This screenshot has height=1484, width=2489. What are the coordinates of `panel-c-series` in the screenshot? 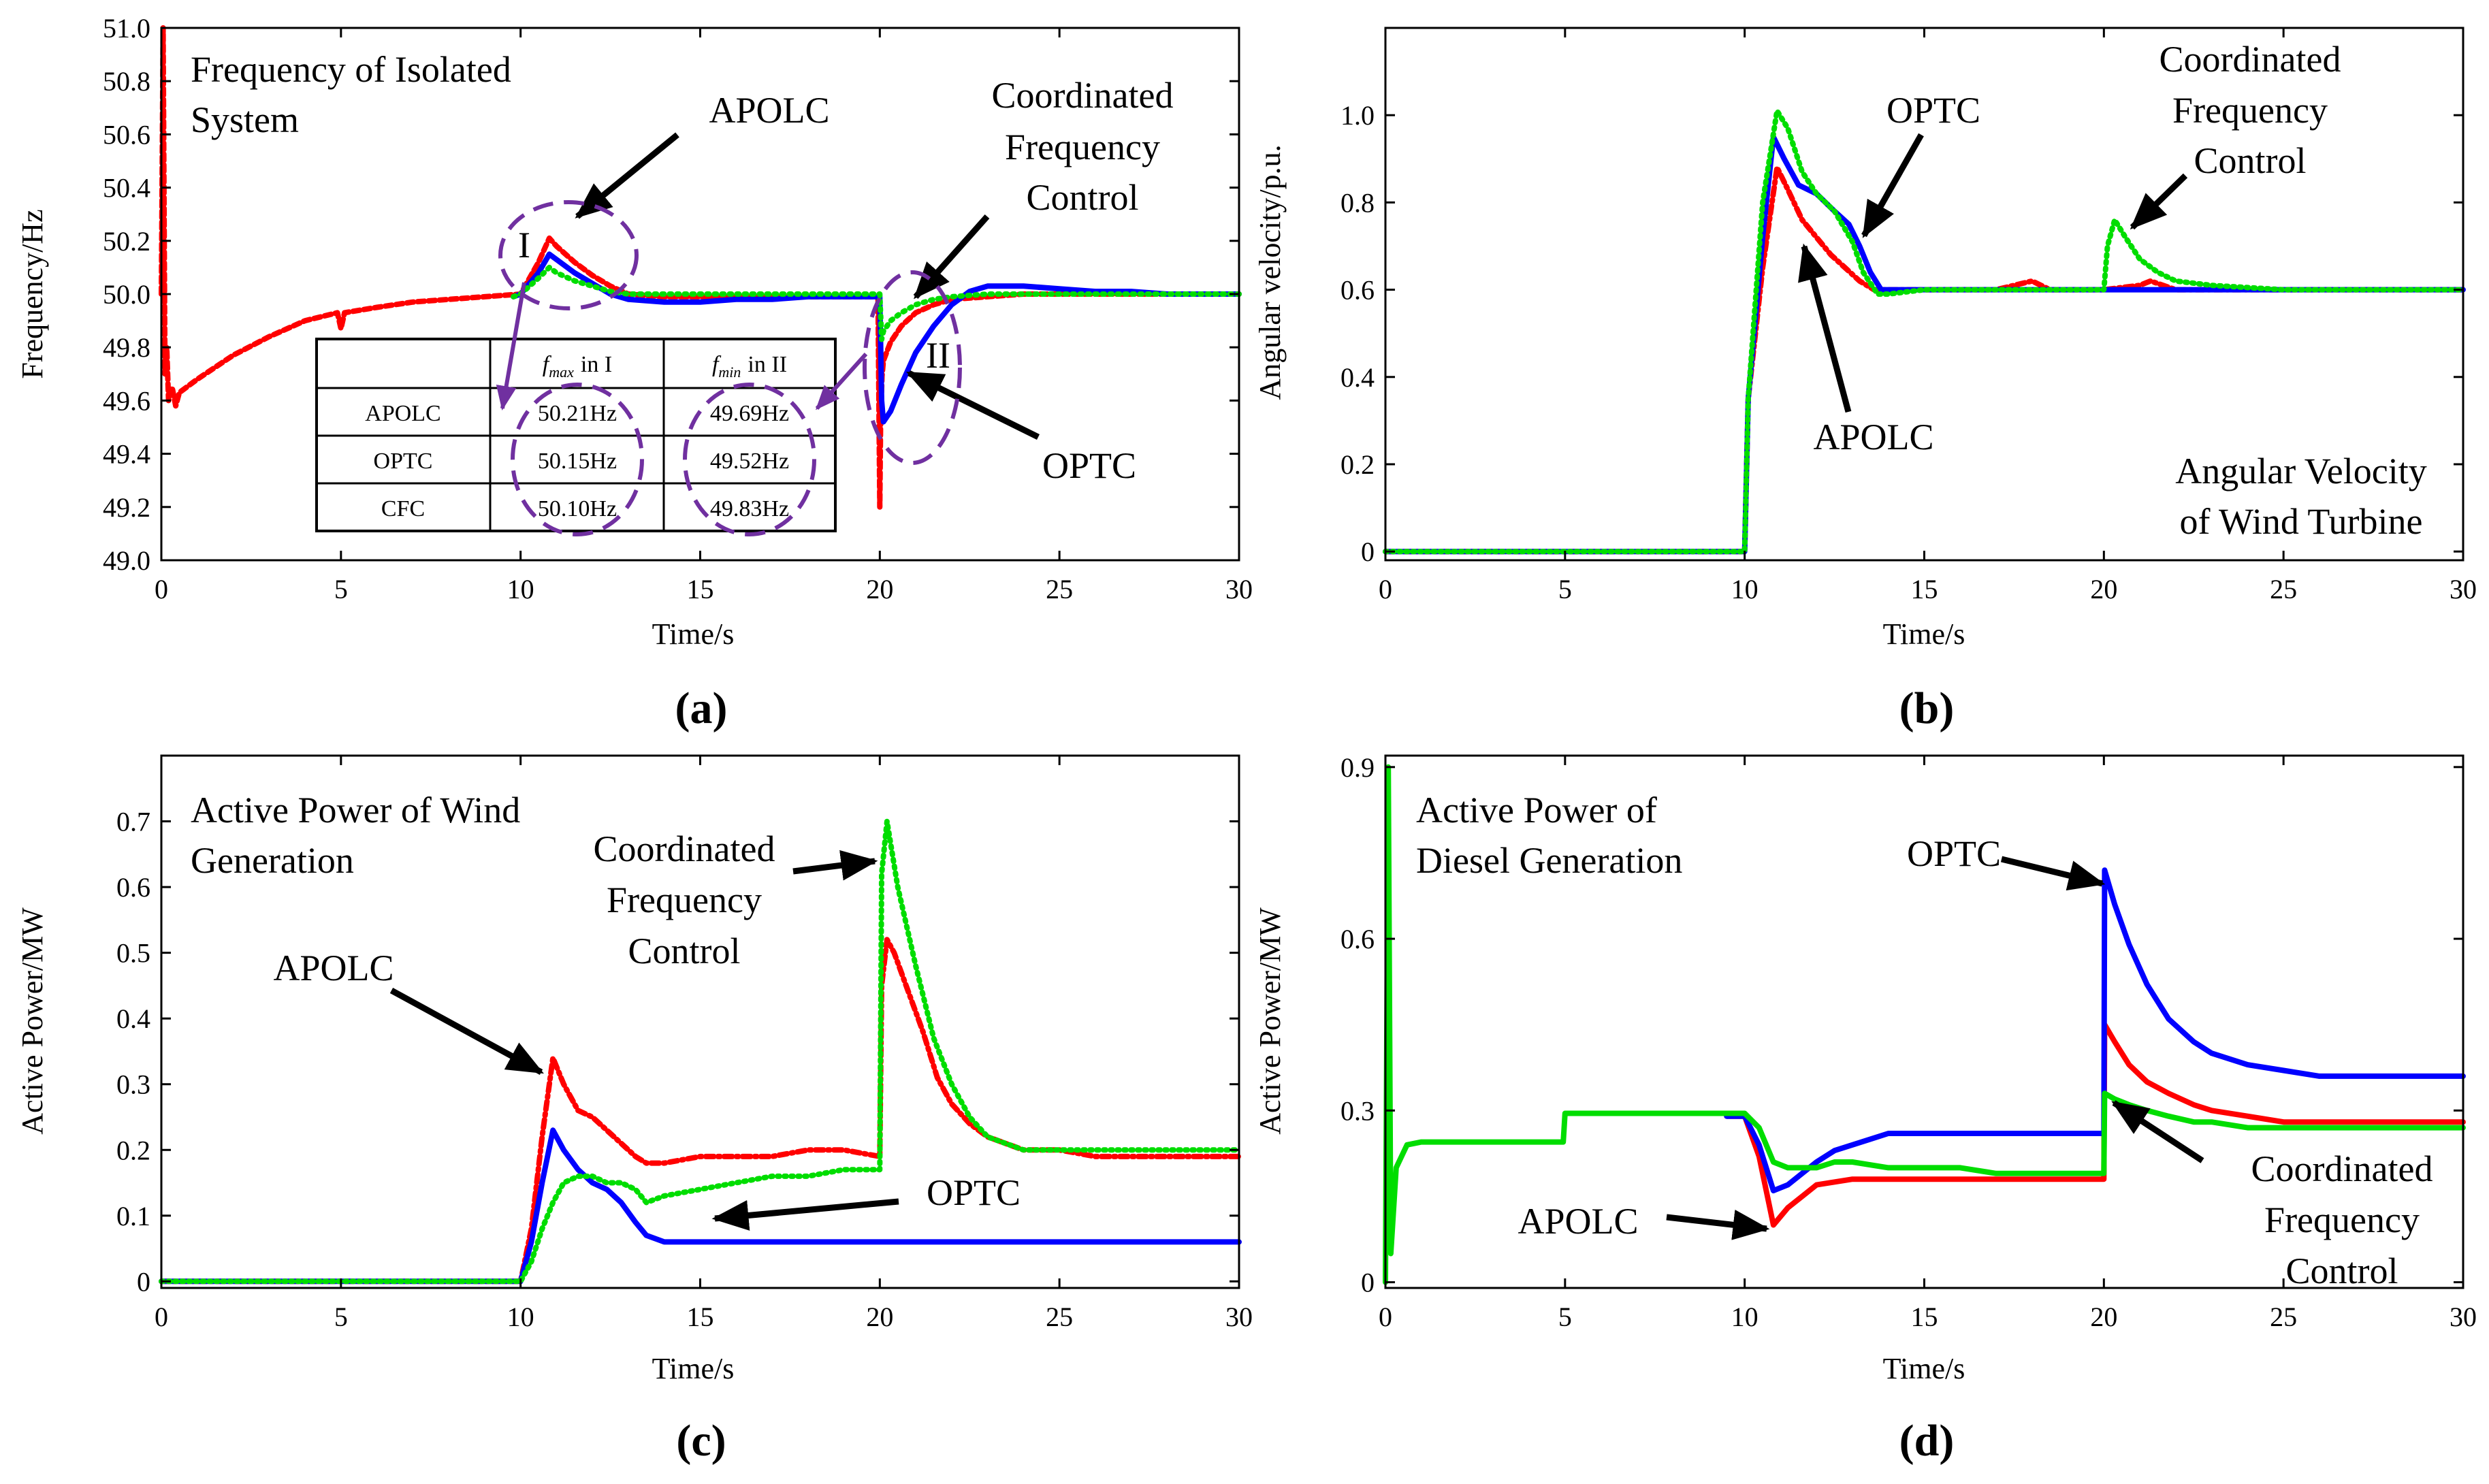 It's located at (700, 1051).